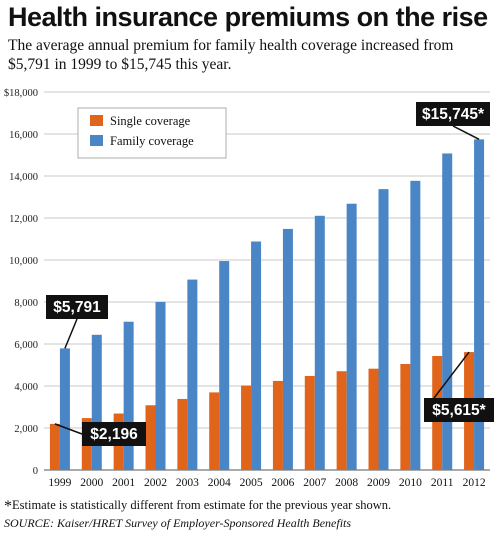 The height and width of the screenshot is (534, 500). I want to click on callout-label: $5,791, so click(77, 307).